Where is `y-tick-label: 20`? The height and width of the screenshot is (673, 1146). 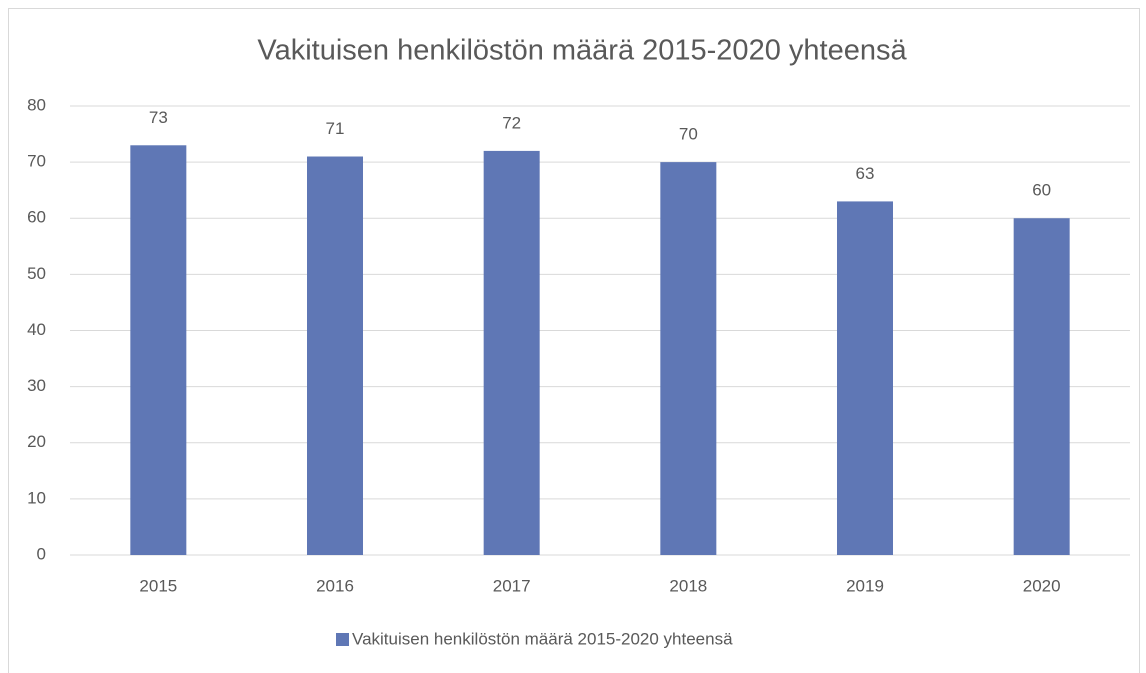
y-tick-label: 20 is located at coordinates (36, 441).